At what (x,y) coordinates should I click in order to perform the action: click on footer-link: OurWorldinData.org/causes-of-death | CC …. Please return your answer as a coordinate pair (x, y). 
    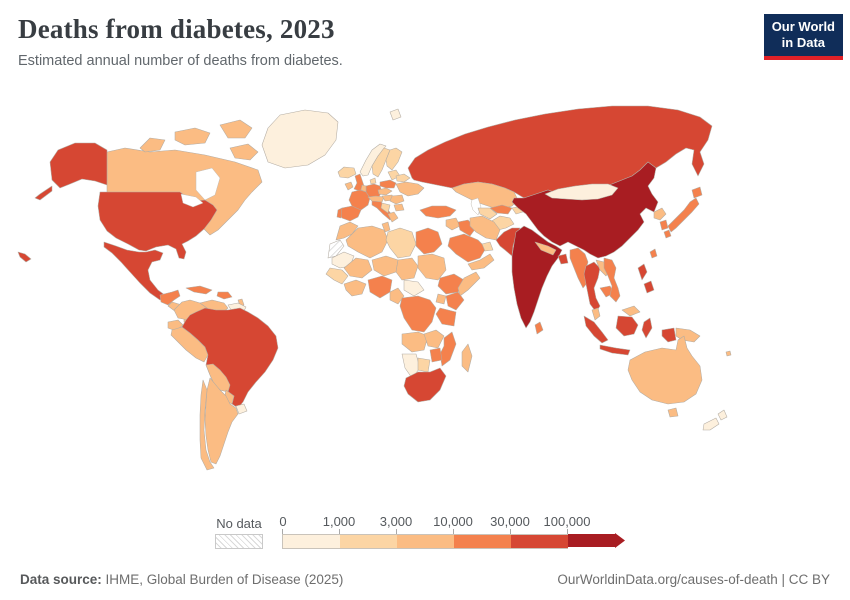
    Looking at the image, I should click on (693, 579).